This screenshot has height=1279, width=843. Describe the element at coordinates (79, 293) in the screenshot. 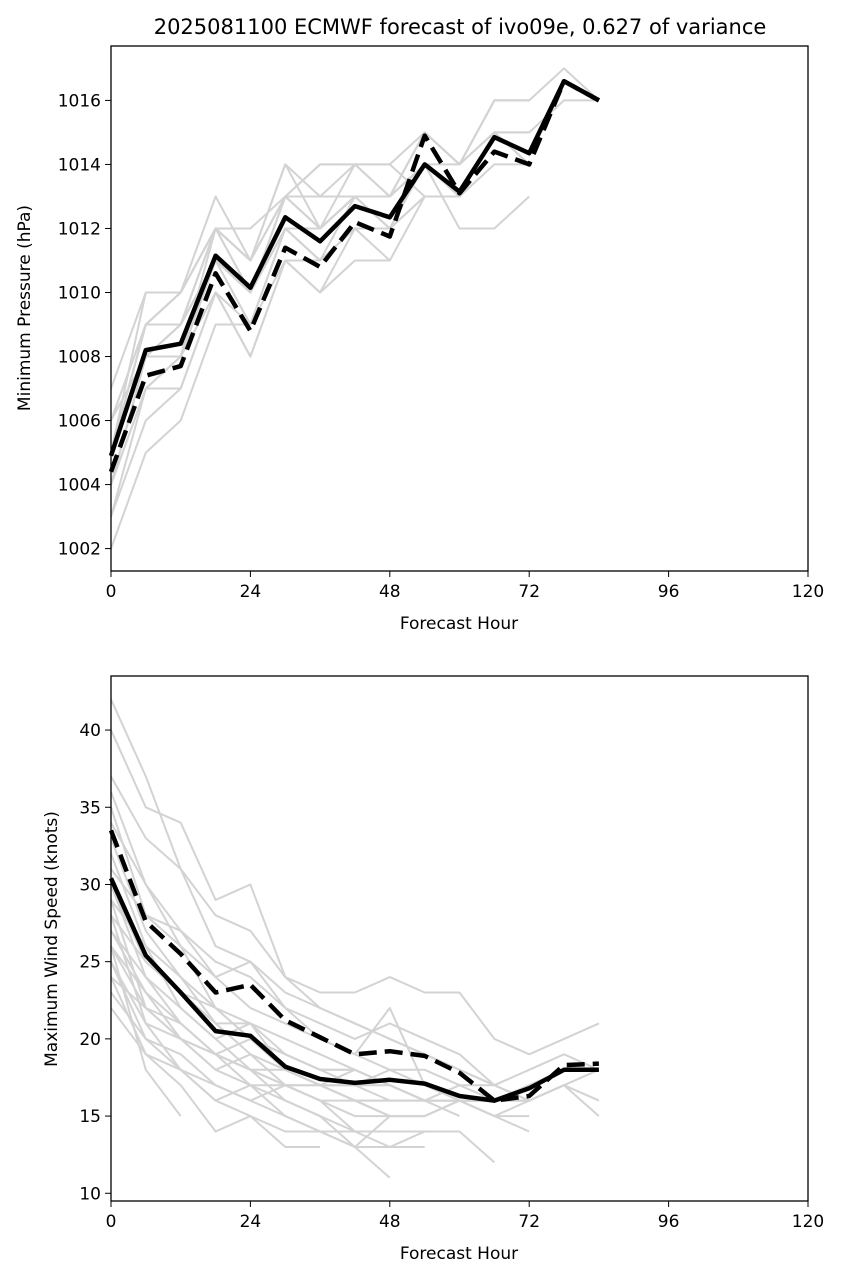

I see `pressure-y-tick-label: 1010` at that location.